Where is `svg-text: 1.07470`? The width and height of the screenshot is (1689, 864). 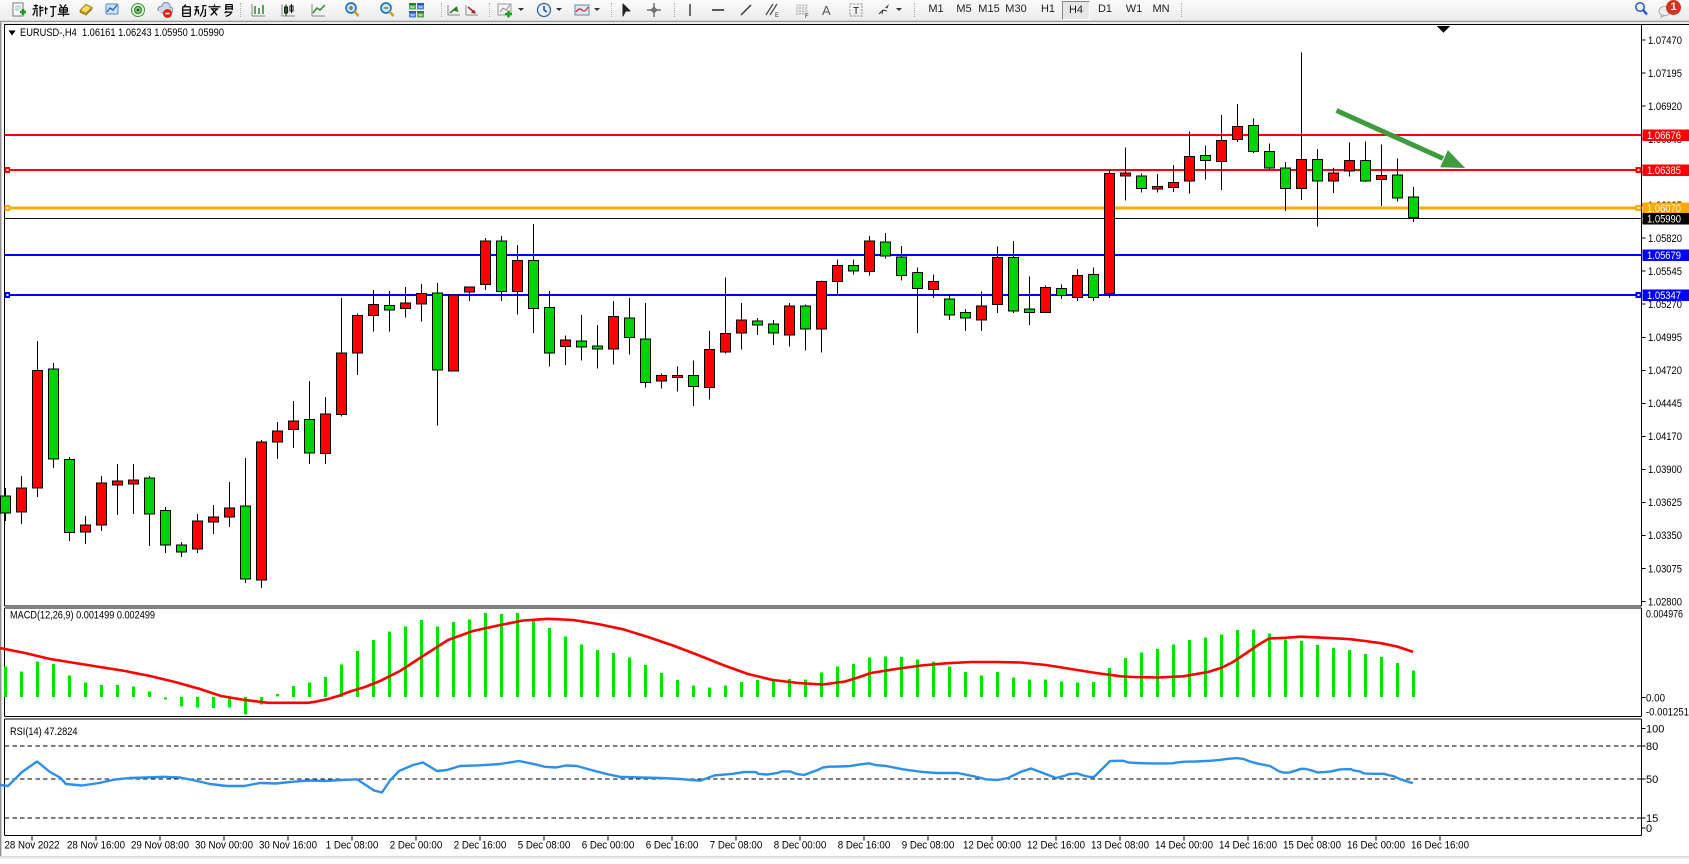
svg-text: 1.07470 is located at coordinates (1665, 41).